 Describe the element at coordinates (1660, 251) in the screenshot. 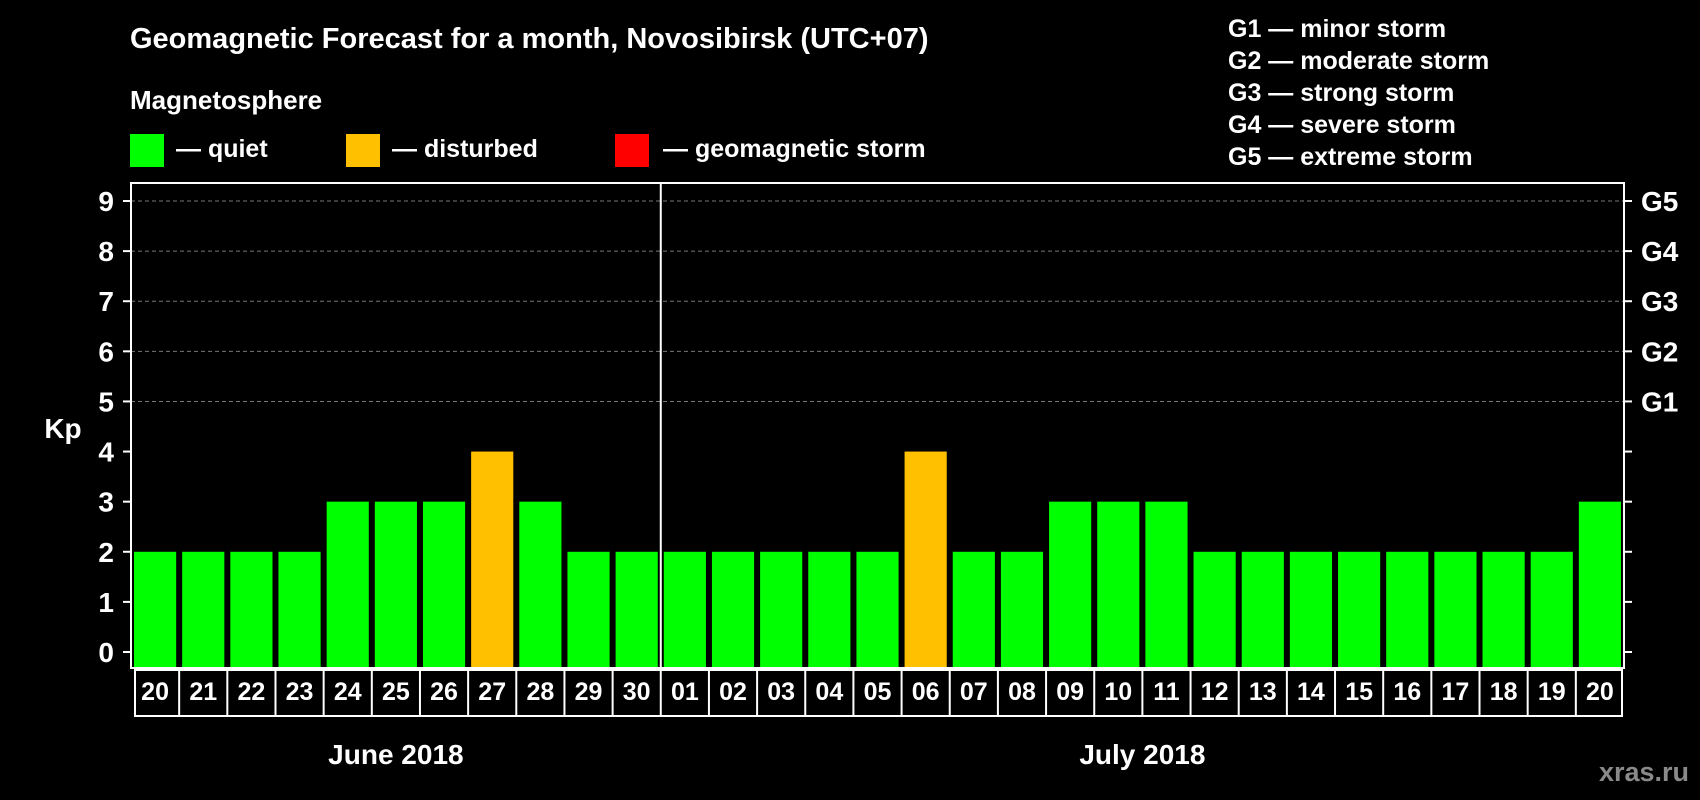

I see `storm-level-label-G4: G4` at that location.